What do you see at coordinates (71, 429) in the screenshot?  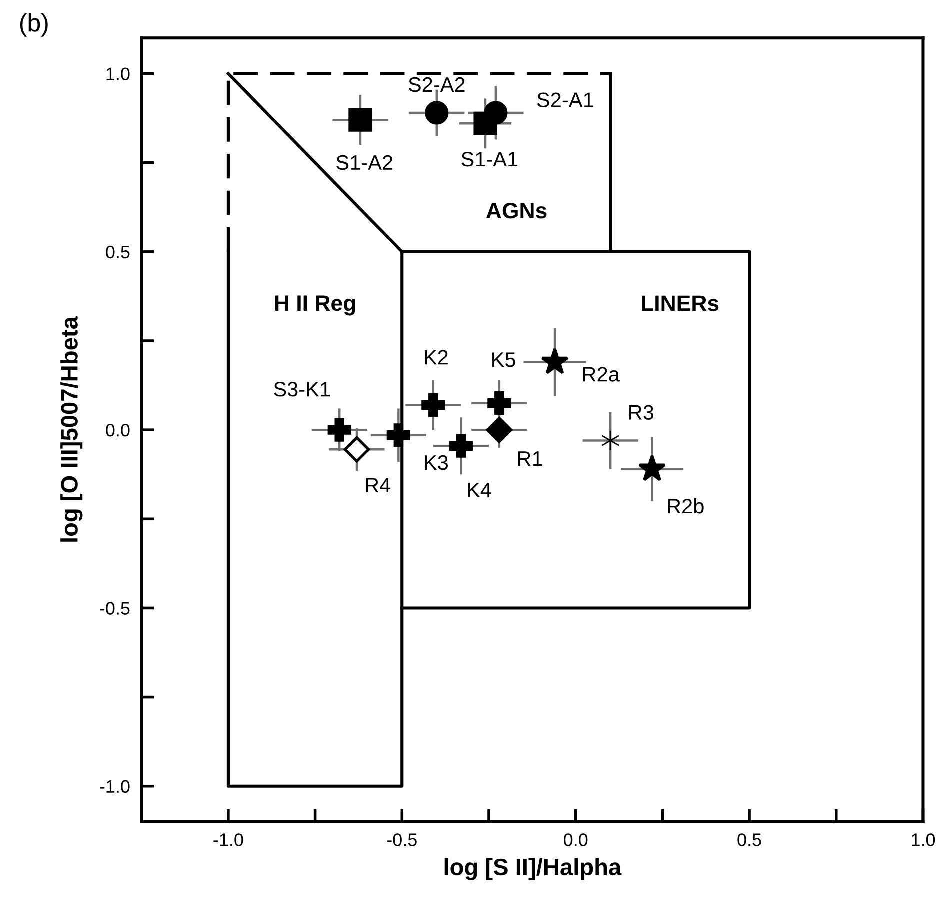 I see `y-axis-title: log [O III]5007/Hbeta` at bounding box center [71, 429].